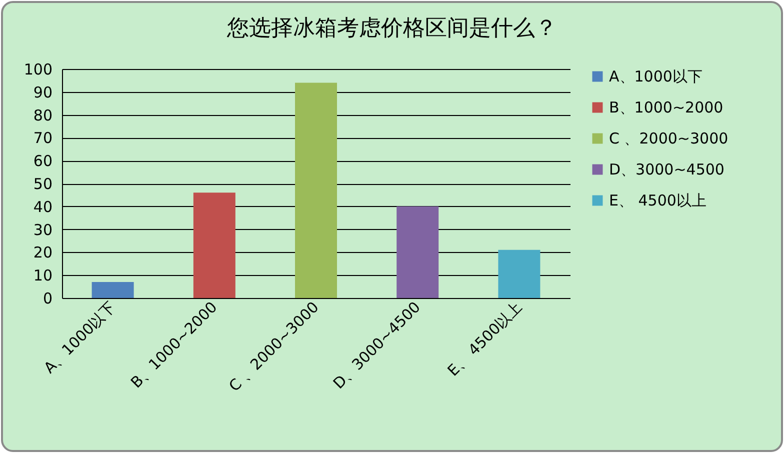 The image size is (784, 453). What do you see at coordinates (42, 253) in the screenshot?
I see `y-tick-label: 20` at bounding box center [42, 253].